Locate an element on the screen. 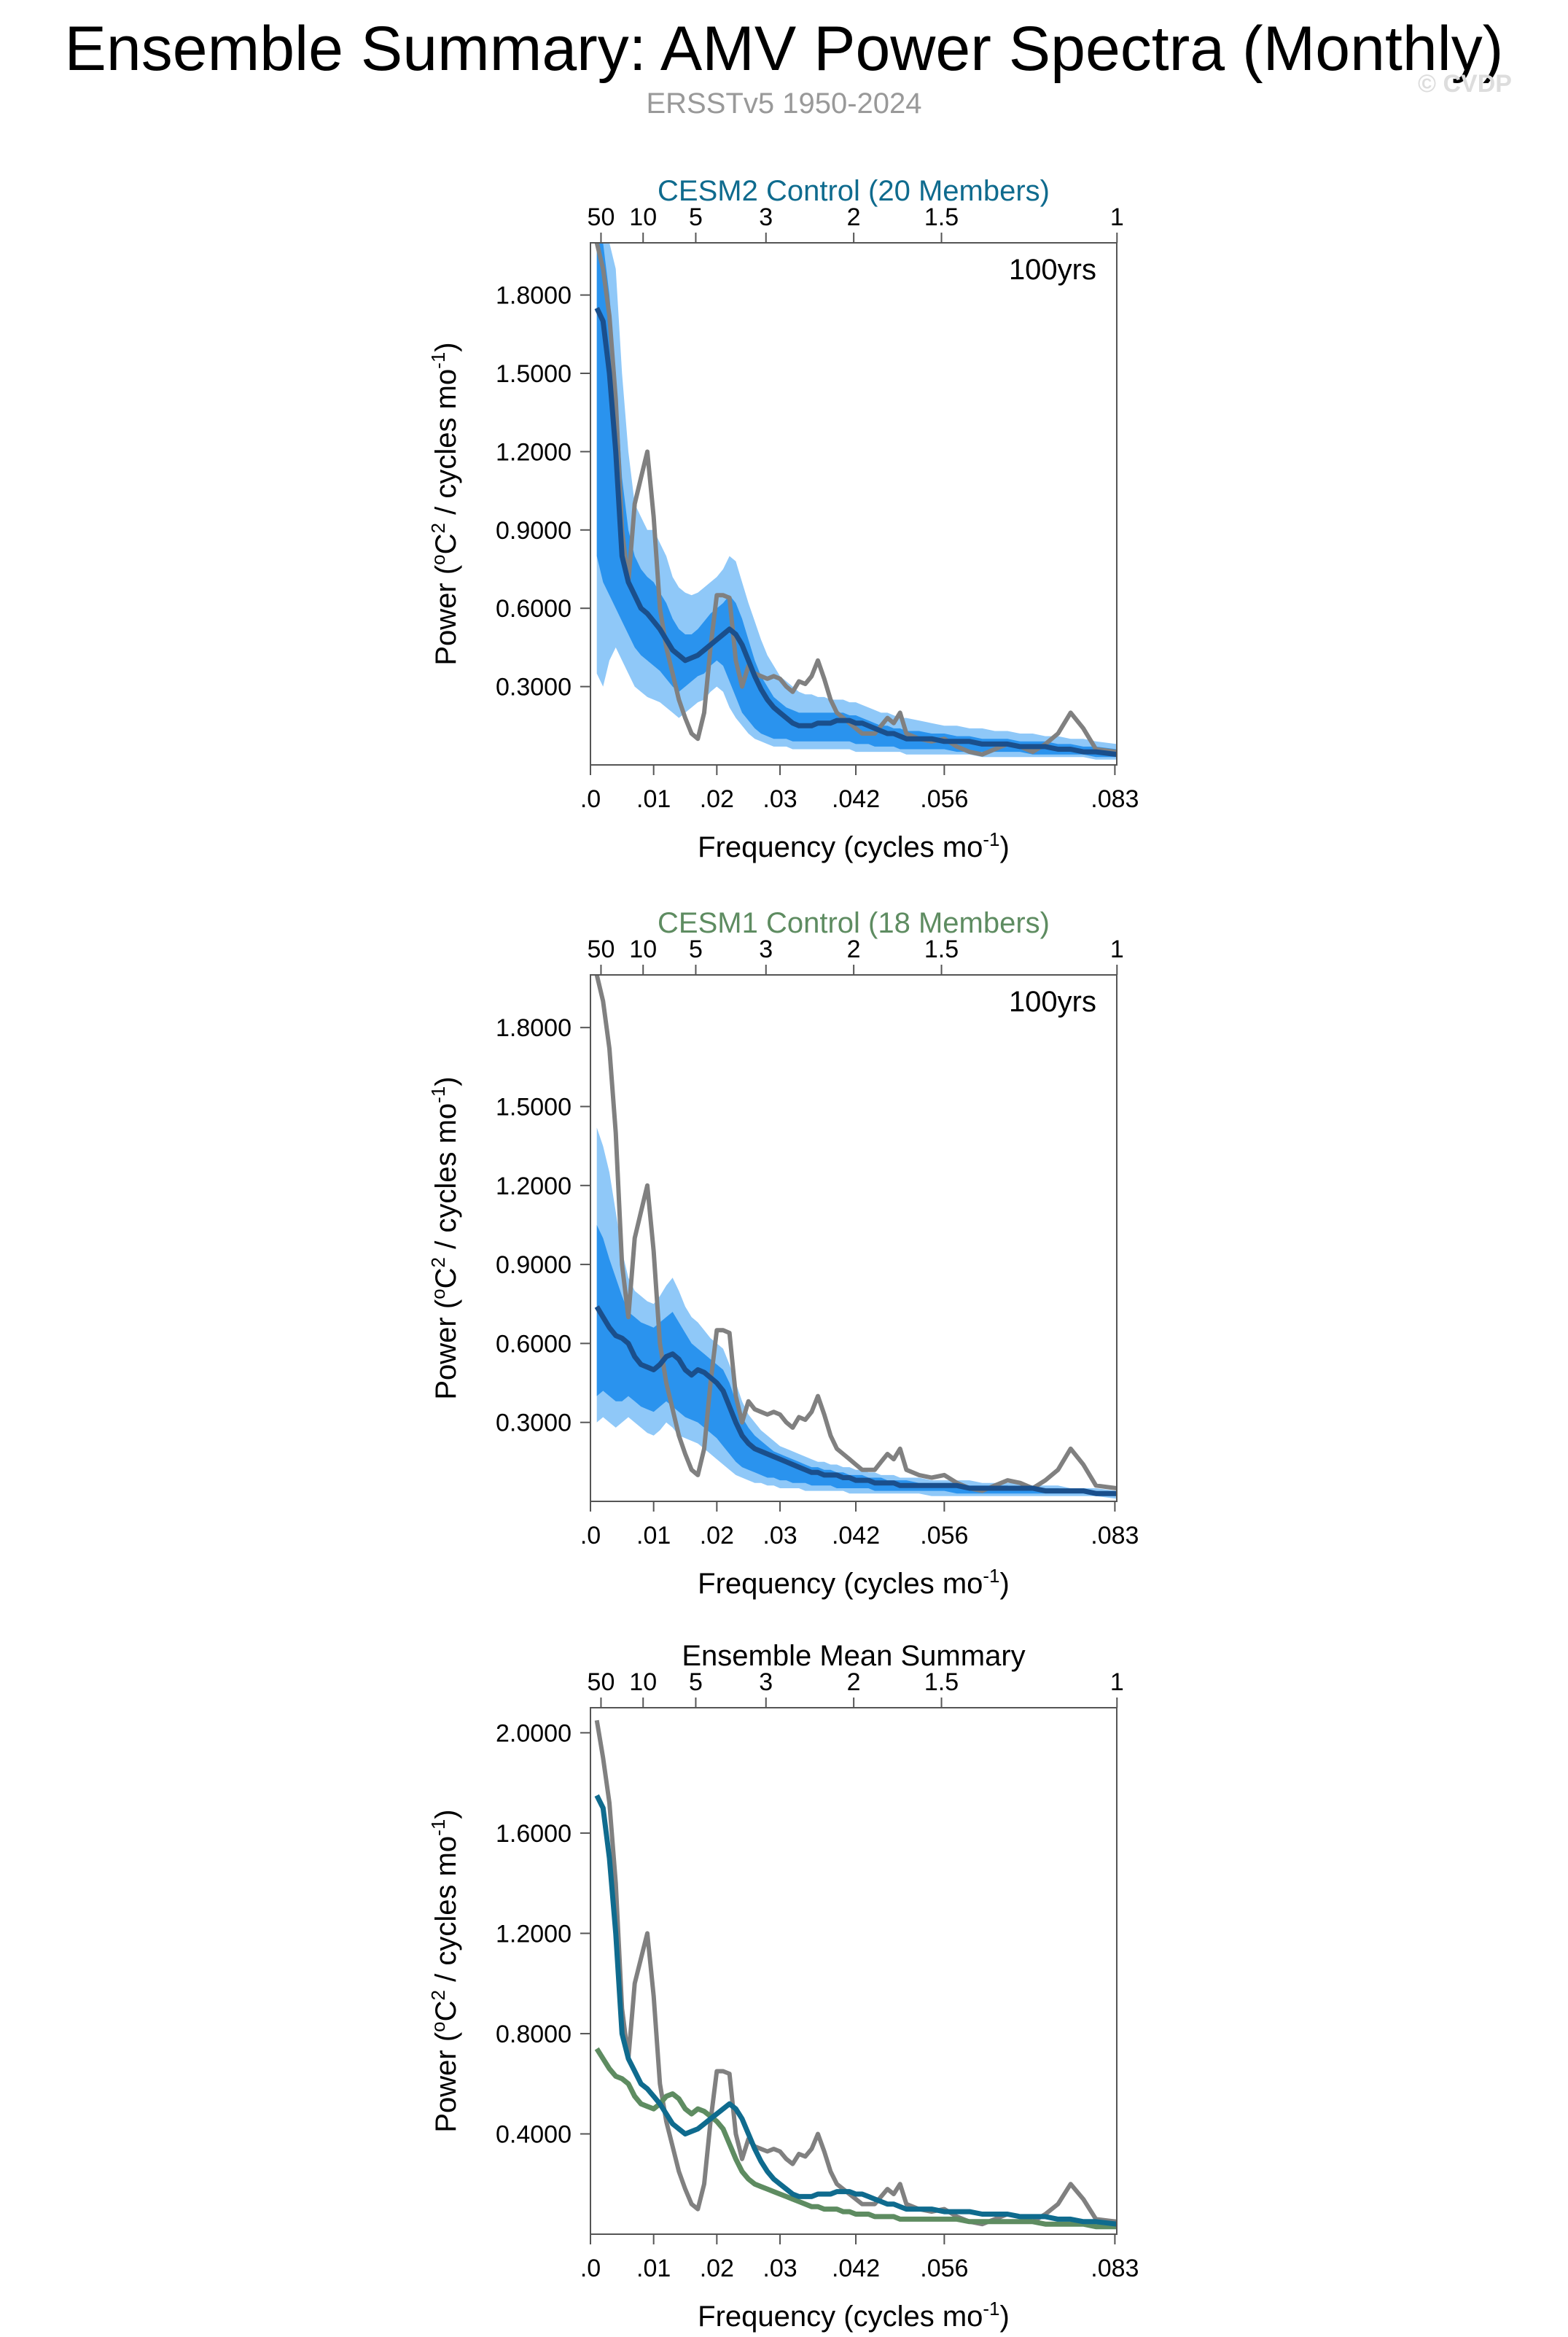 The height and width of the screenshot is (2337, 1568). panel-title: CESM1 Control (18 Members) is located at coordinates (854, 923).